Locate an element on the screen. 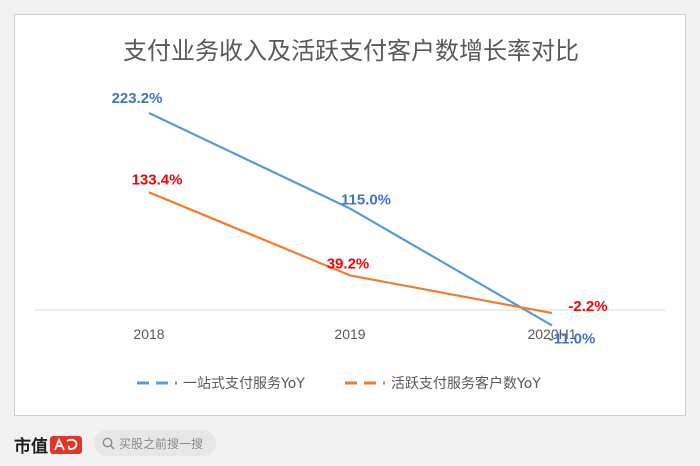 The width and height of the screenshot is (700, 466). data-label: 133.4% is located at coordinates (157, 179).